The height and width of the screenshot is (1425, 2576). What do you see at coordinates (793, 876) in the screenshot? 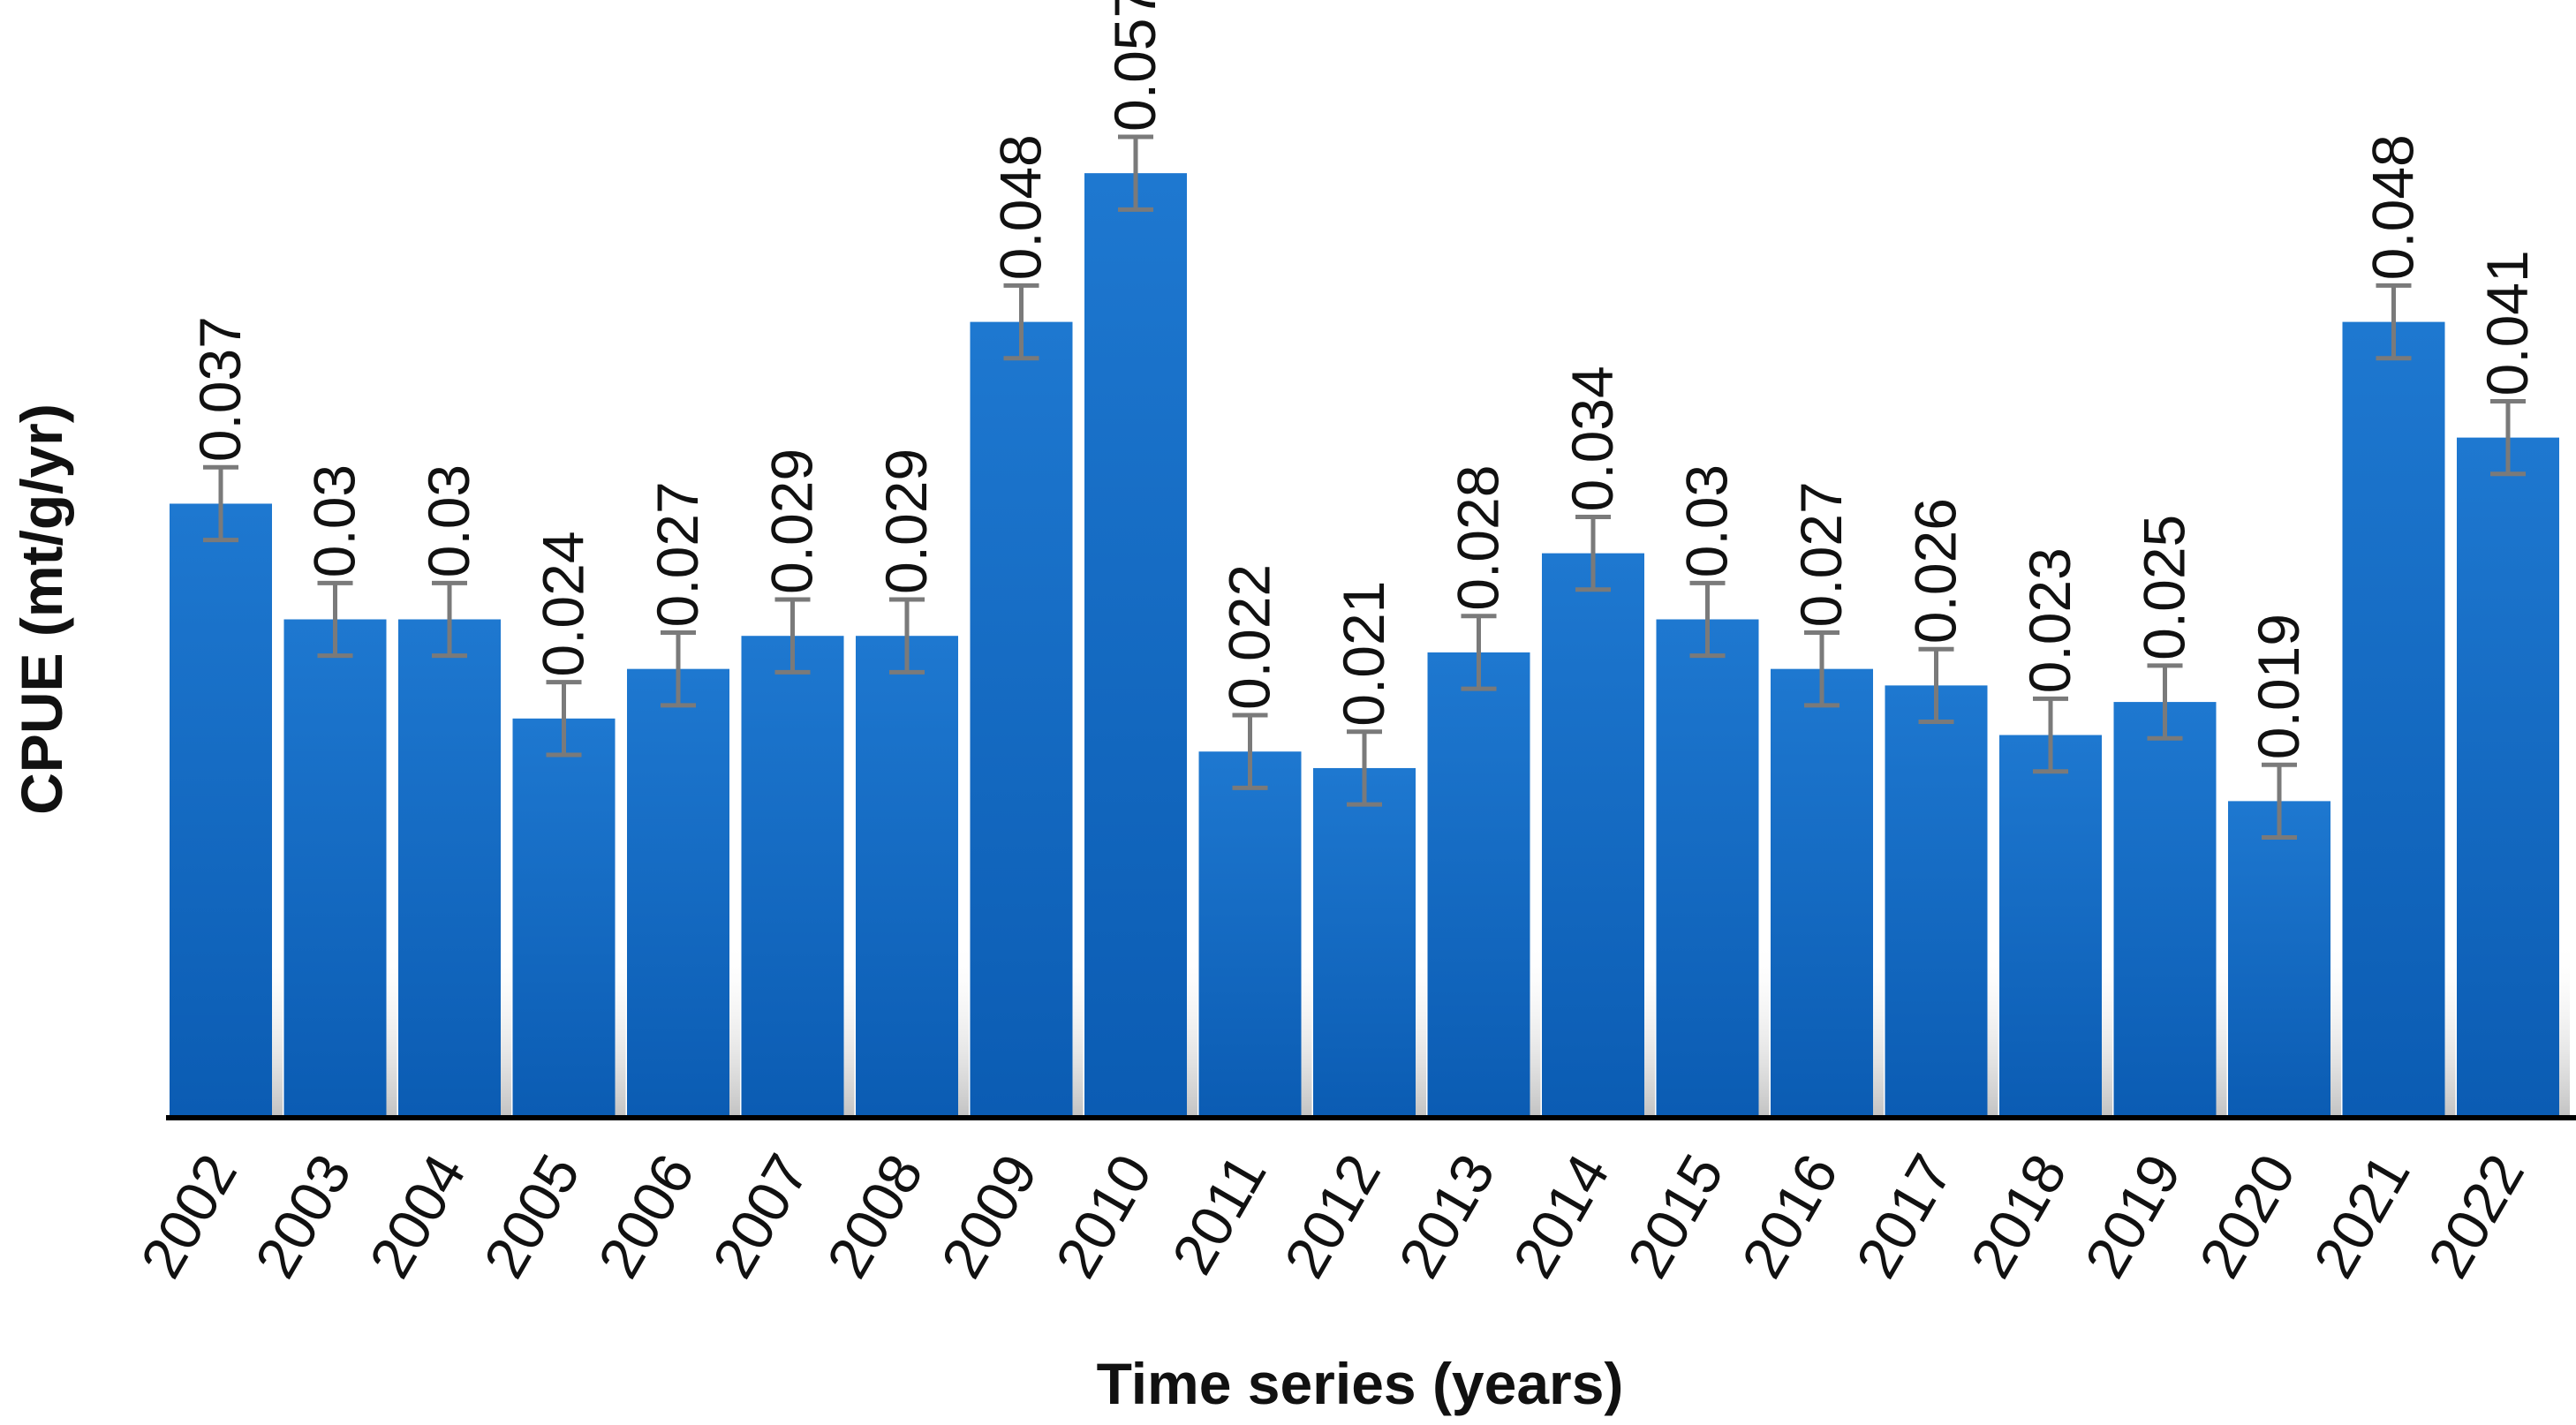
I see `bar-2007` at bounding box center [793, 876].